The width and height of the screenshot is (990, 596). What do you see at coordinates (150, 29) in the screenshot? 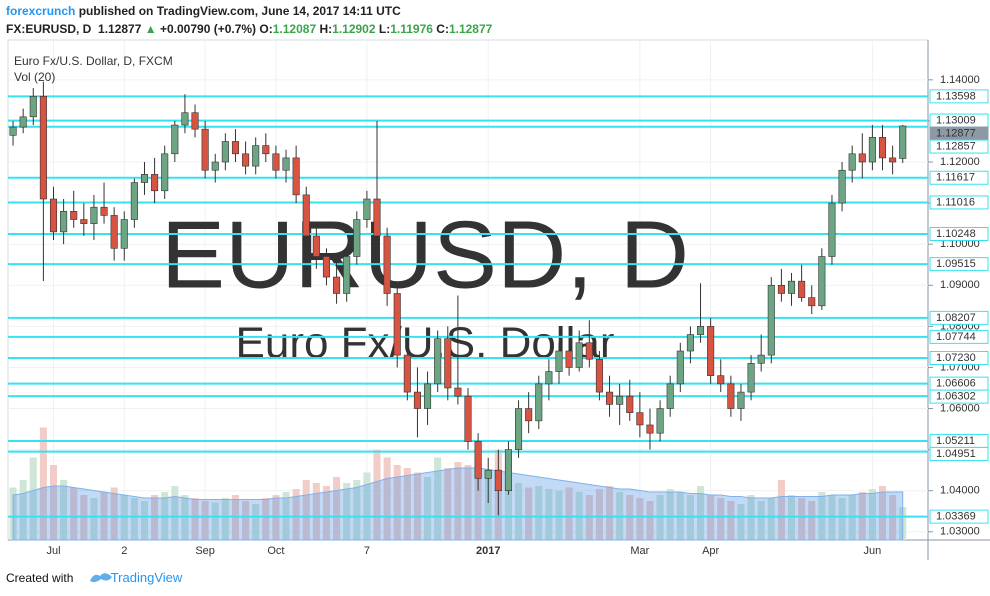
I see `change-arrow: ▲` at bounding box center [150, 29].